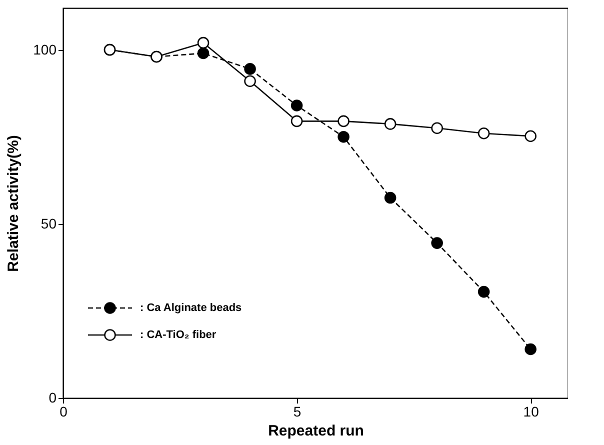 The image size is (604, 445). Describe the element at coordinates (178, 335) in the screenshot. I see `legend-label: : CA-TiO₂ fiber` at that location.